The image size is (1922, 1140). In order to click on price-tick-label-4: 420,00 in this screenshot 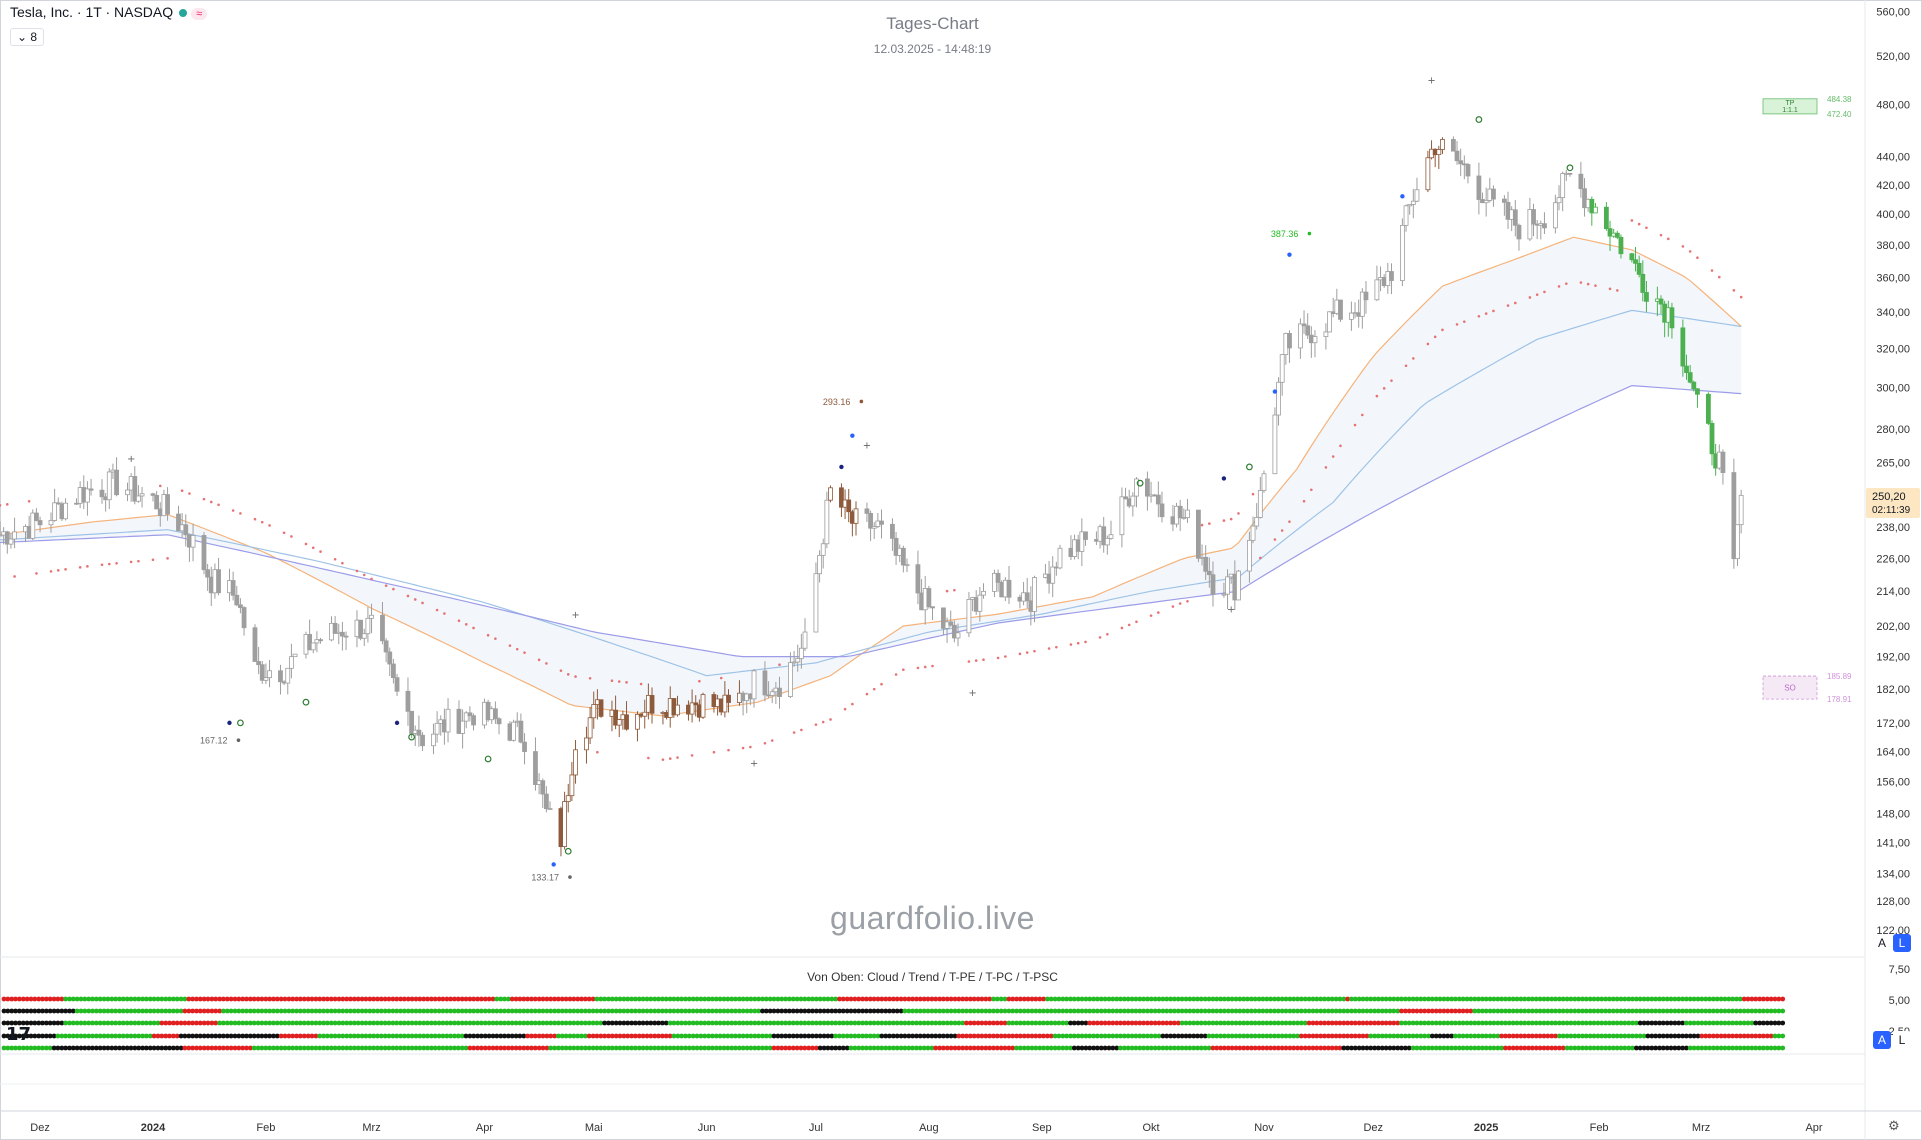, I will do `click(1893, 186)`.